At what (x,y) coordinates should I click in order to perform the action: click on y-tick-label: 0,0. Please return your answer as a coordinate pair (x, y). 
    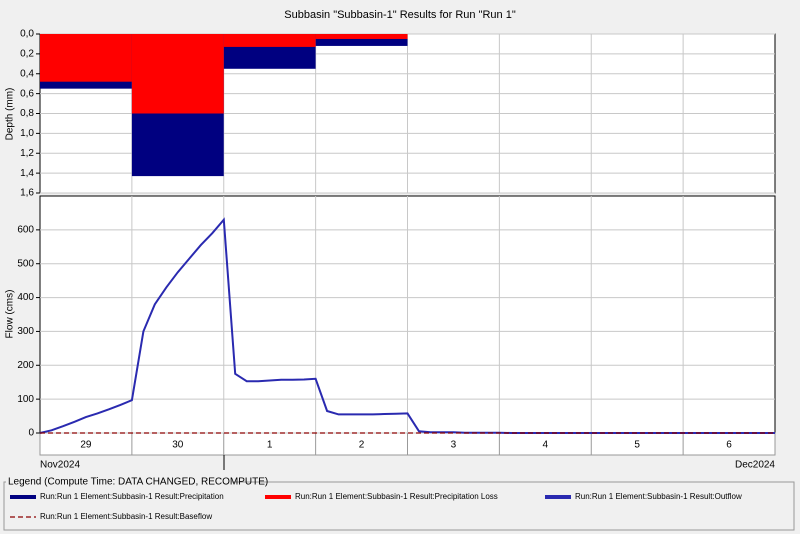
    Looking at the image, I should click on (27, 34).